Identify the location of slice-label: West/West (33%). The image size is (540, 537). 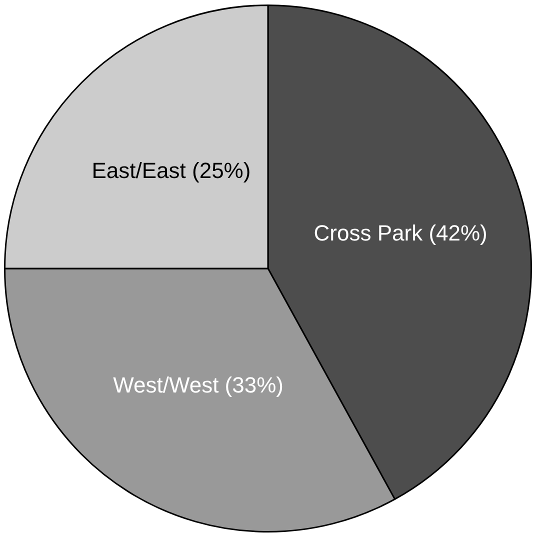
(198, 385).